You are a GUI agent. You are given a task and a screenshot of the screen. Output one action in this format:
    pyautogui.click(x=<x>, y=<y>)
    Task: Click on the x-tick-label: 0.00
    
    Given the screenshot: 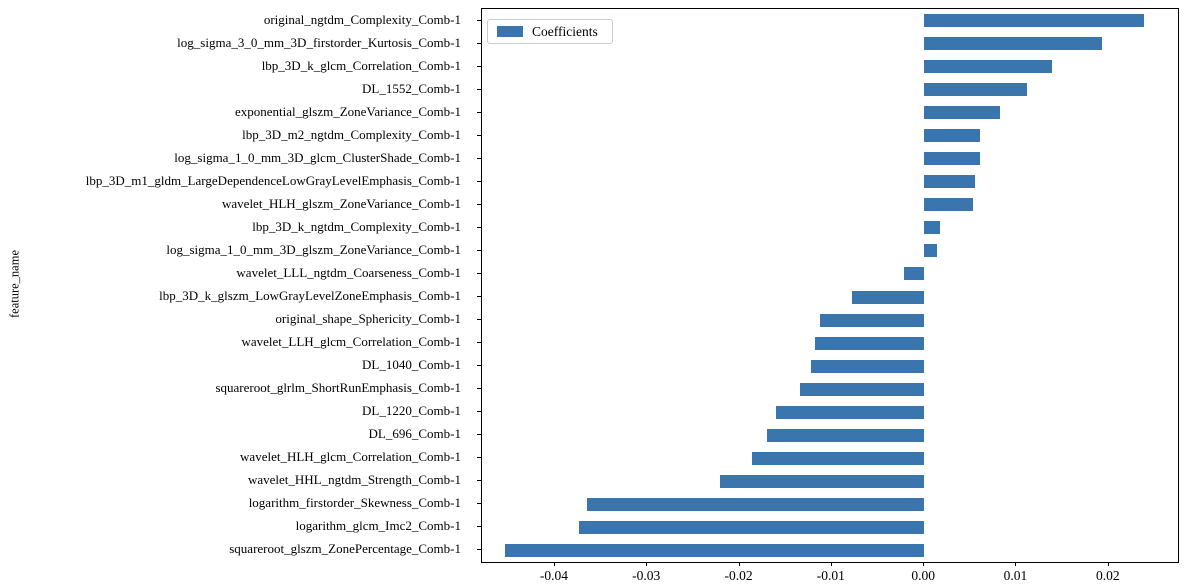 What is the action you would take?
    pyautogui.click(x=923, y=575)
    